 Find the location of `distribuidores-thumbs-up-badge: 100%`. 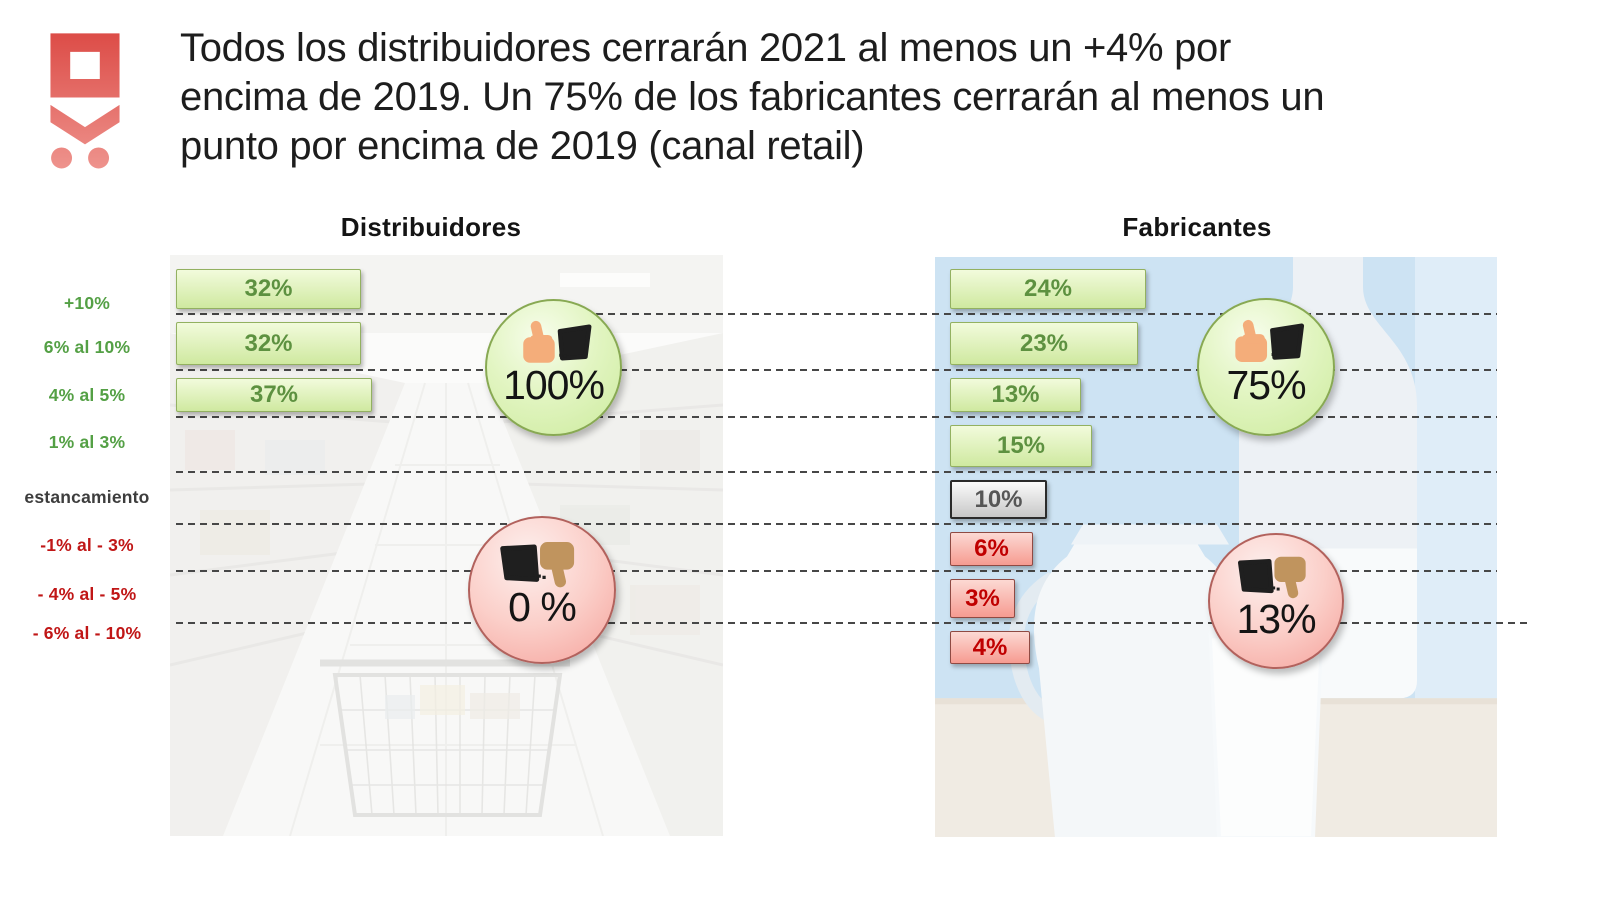

distribuidores-thumbs-up-badge: 100% is located at coordinates (553, 367).